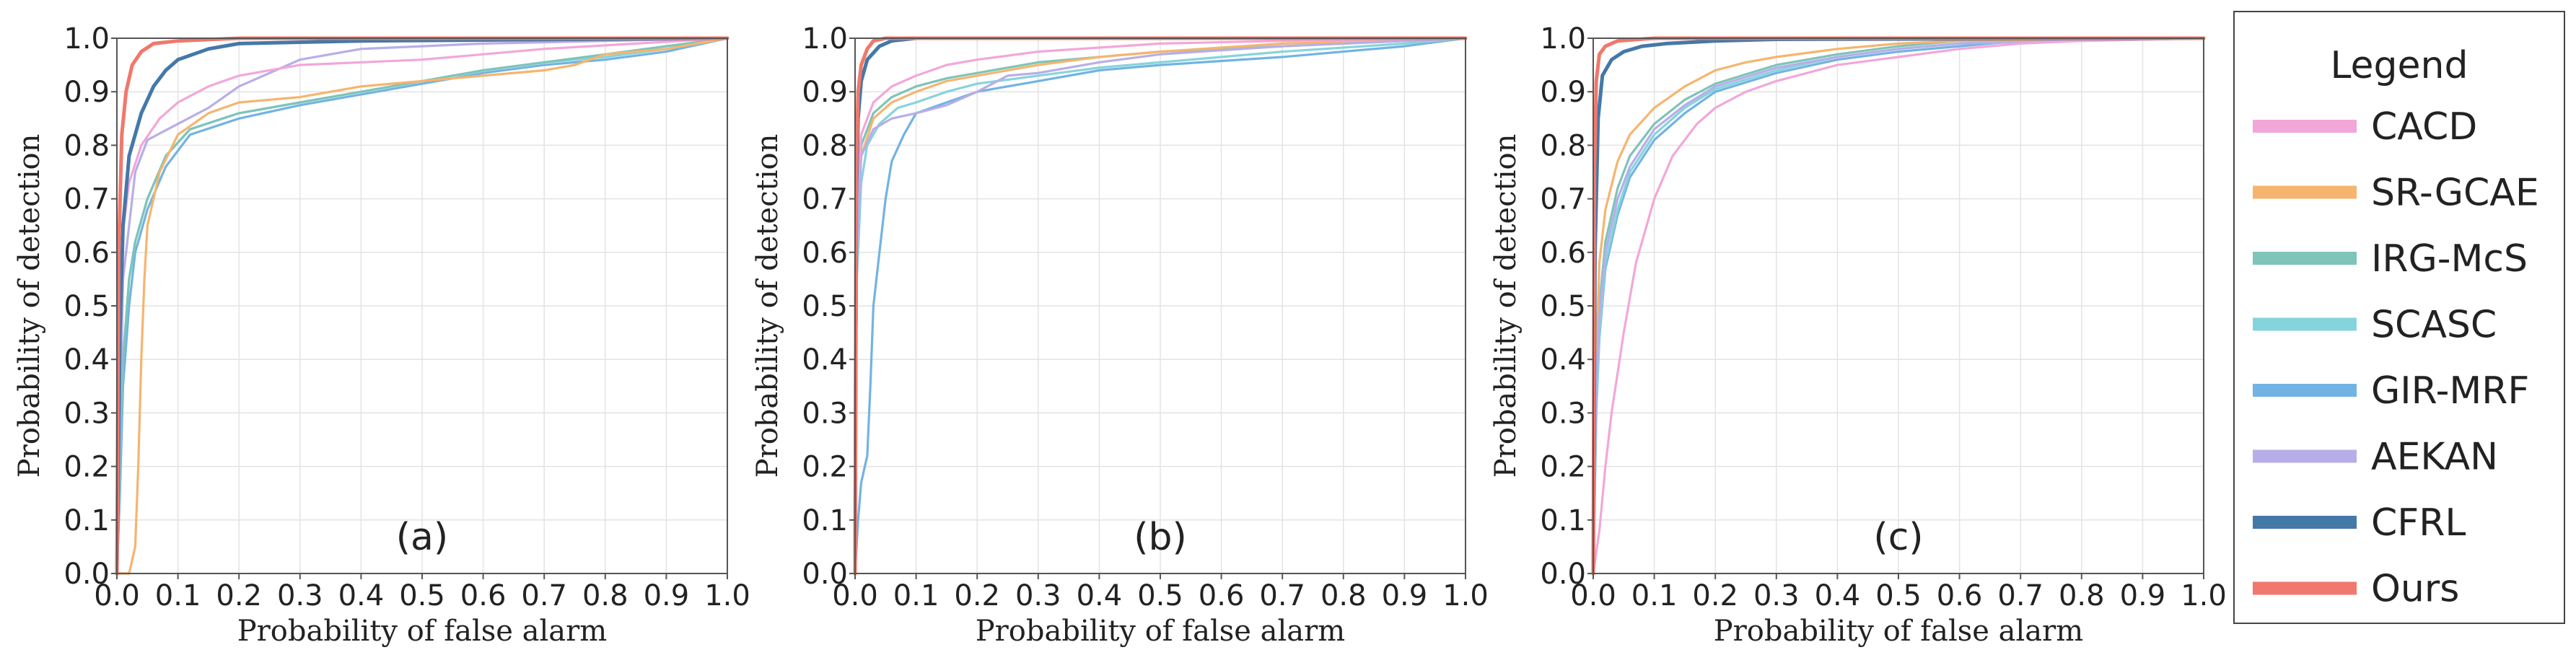 Image resolution: width=2576 pixels, height=668 pixels. I want to click on legend-entry-scasc: SCASC, so click(2375, 325).